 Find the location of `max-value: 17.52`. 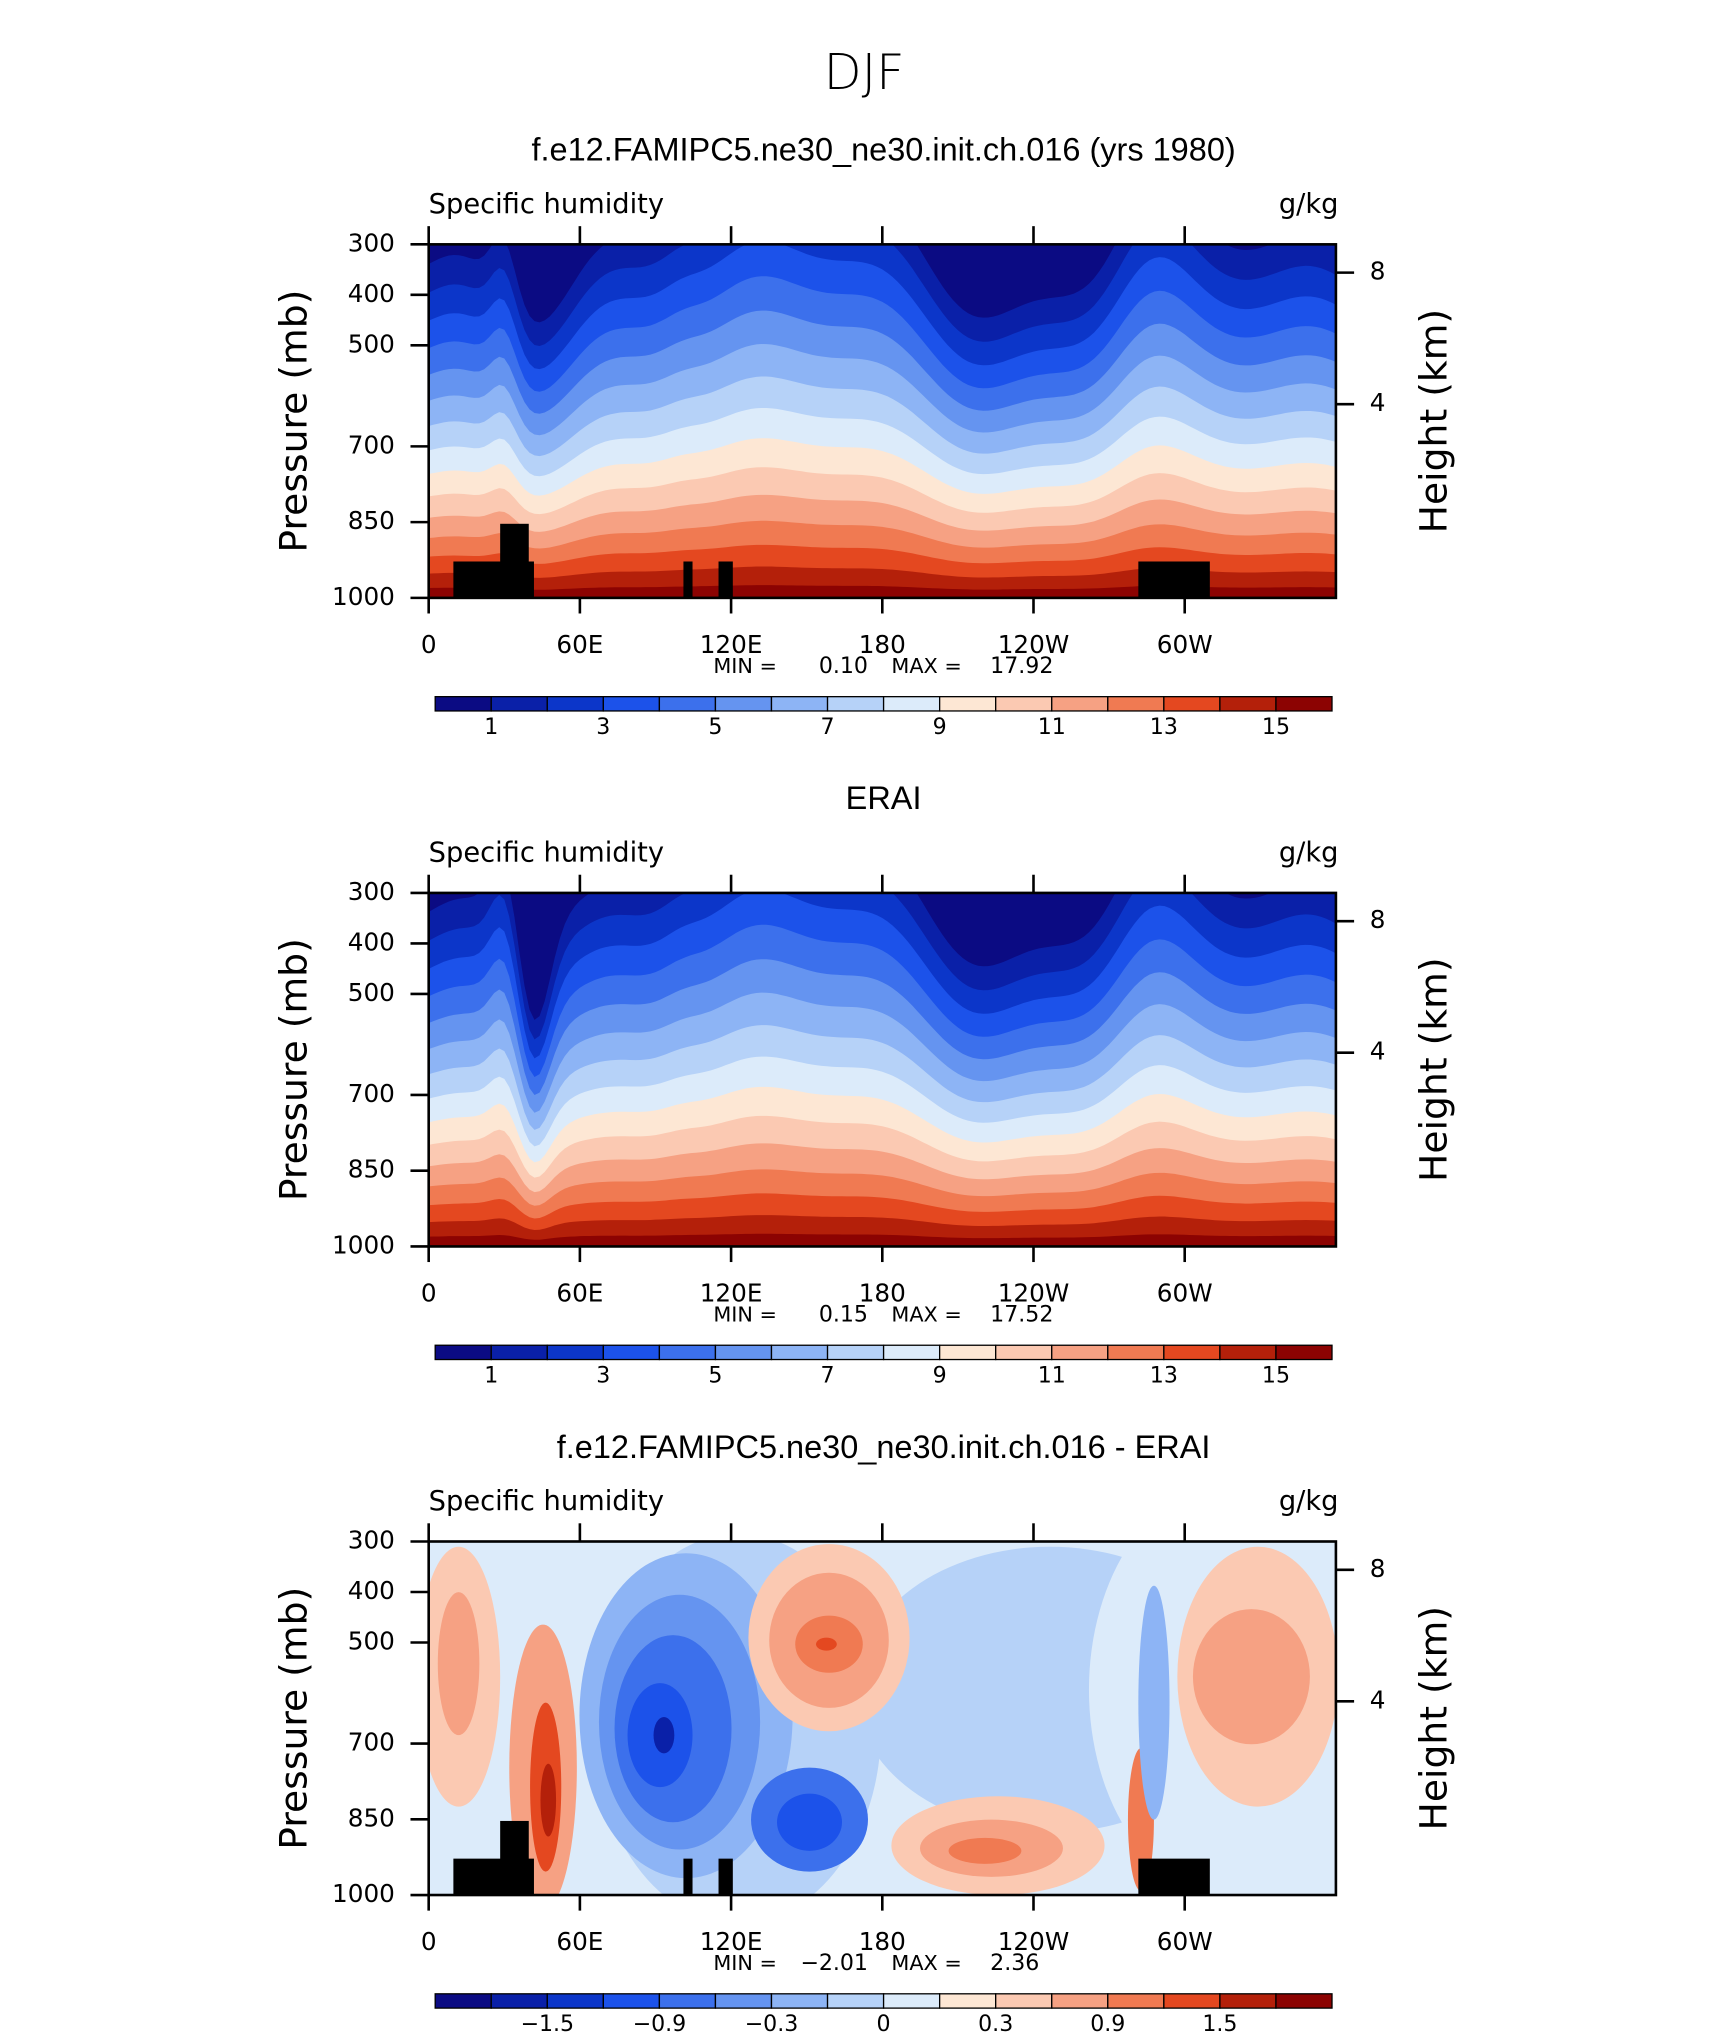

max-value: 17.52 is located at coordinates (1021, 1314).